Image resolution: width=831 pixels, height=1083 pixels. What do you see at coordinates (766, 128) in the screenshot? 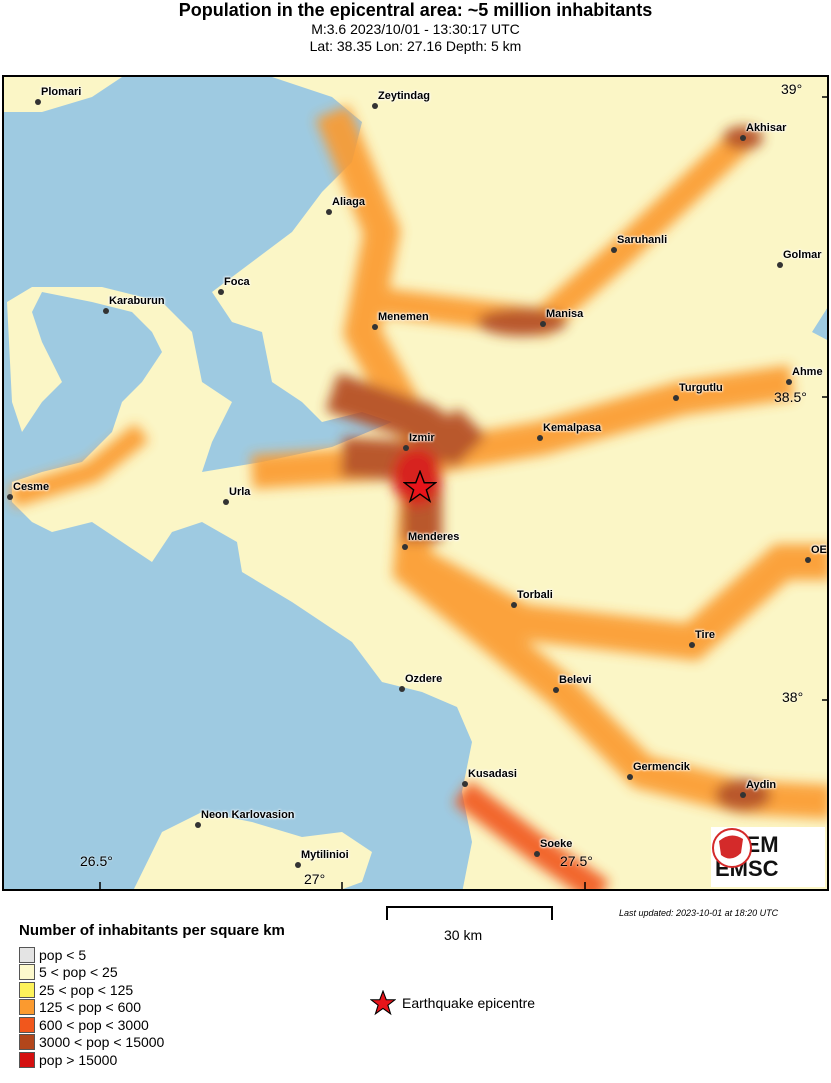
I see `city-label: Akhisar` at bounding box center [766, 128].